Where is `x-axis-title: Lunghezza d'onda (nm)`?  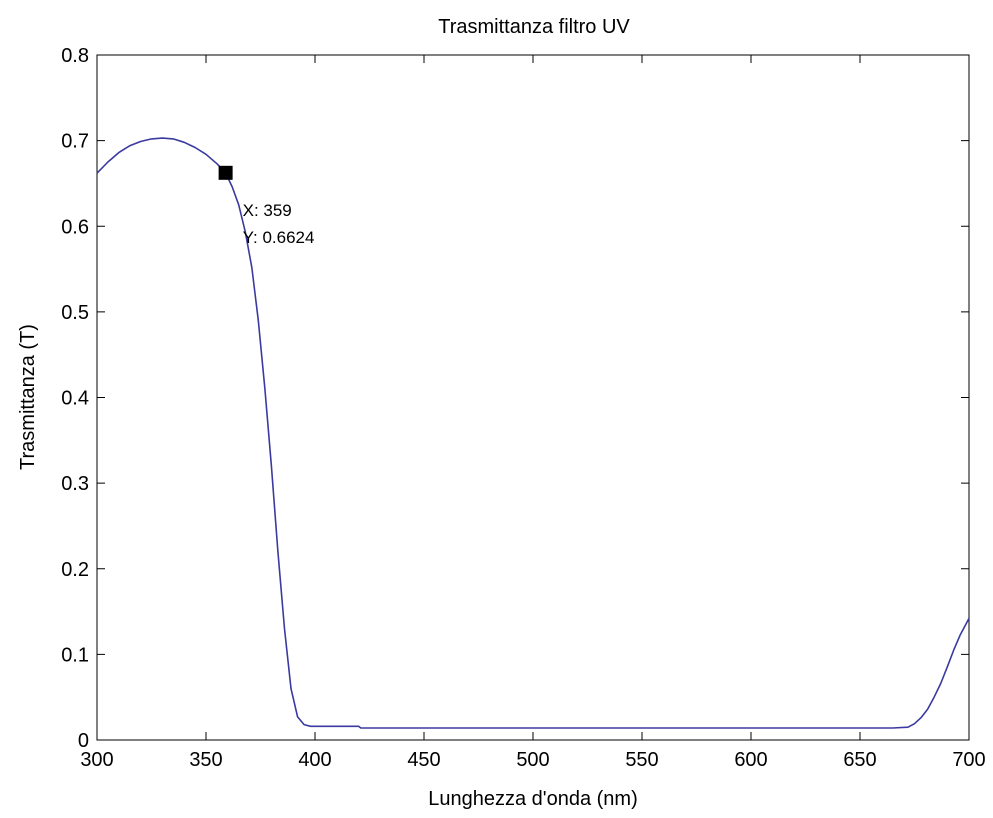
x-axis-title: Lunghezza d'onda (nm) is located at coordinates (533, 799).